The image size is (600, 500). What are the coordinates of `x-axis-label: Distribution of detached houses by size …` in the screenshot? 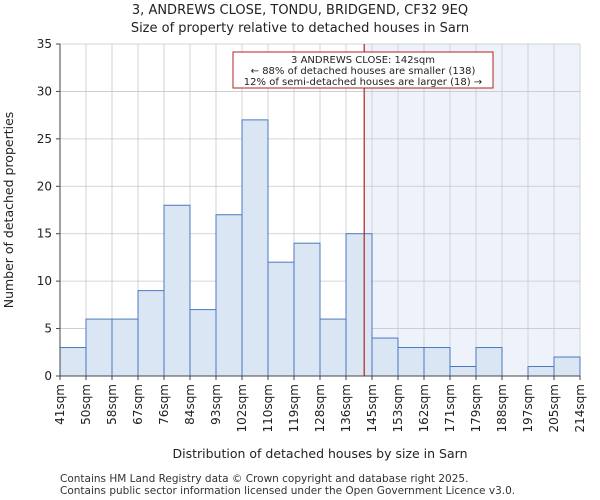 It's located at (319, 453).